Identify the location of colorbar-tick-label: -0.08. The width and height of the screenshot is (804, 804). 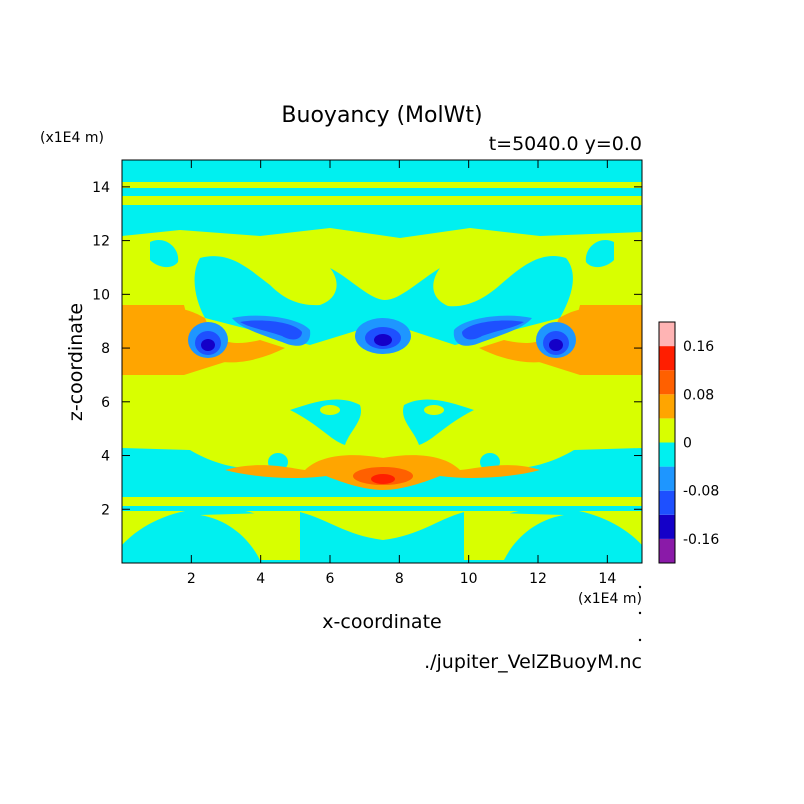
(701, 492).